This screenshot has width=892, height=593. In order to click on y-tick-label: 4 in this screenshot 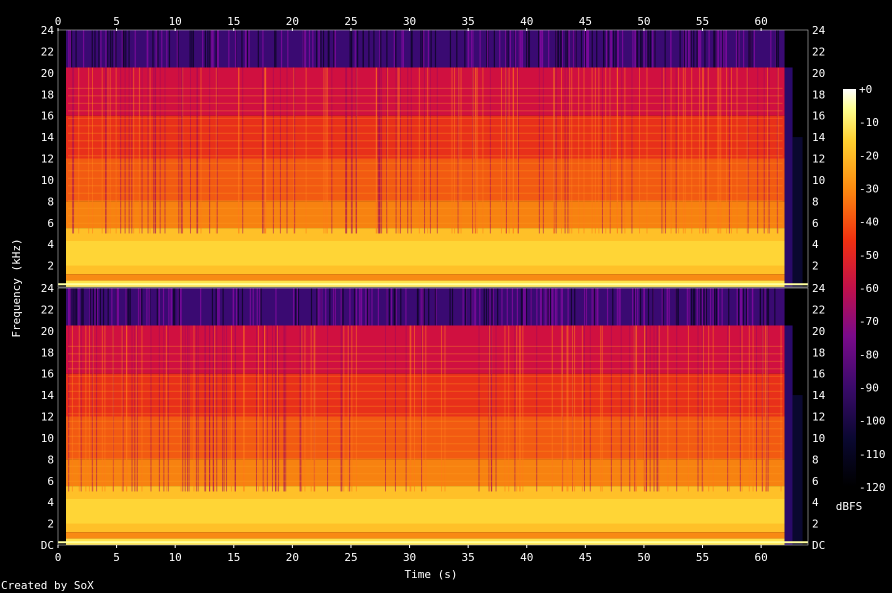, I will do `click(815, 502)`.